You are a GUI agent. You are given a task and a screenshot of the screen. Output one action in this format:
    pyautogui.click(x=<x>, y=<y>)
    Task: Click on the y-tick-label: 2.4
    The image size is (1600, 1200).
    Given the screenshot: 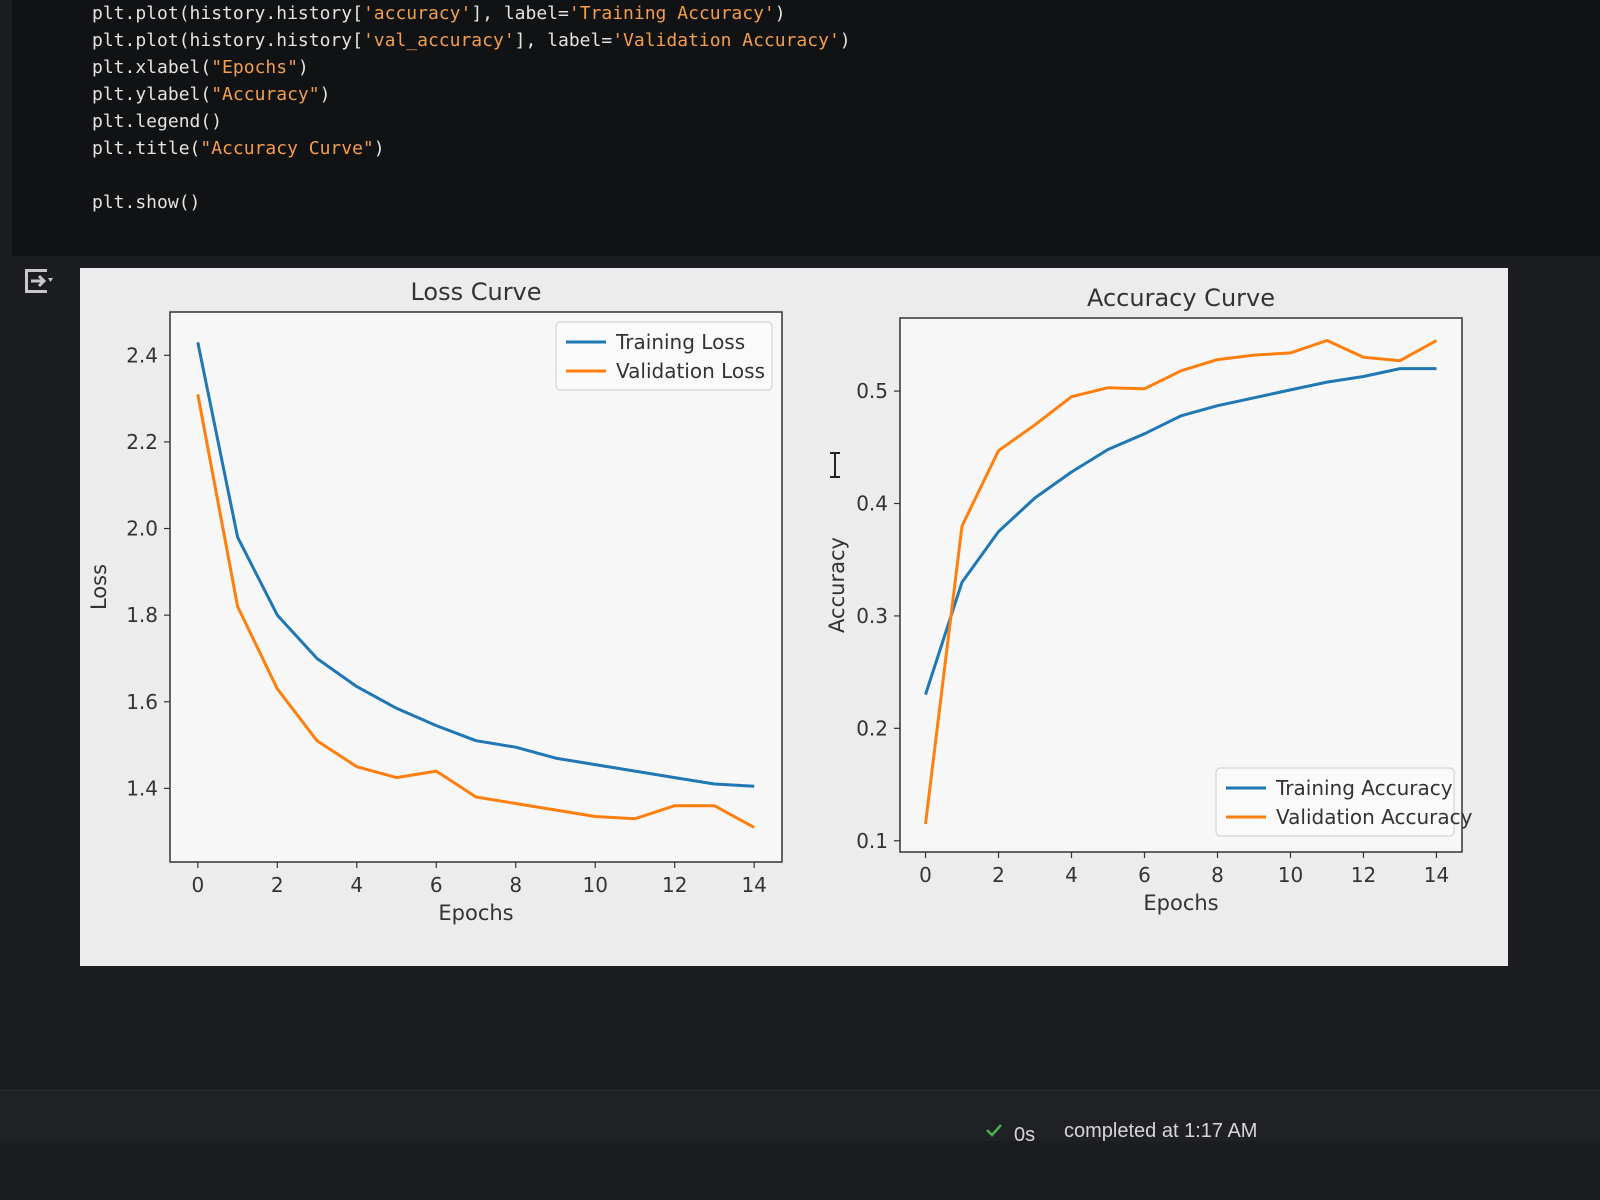 What is the action you would take?
    pyautogui.click(x=142, y=355)
    